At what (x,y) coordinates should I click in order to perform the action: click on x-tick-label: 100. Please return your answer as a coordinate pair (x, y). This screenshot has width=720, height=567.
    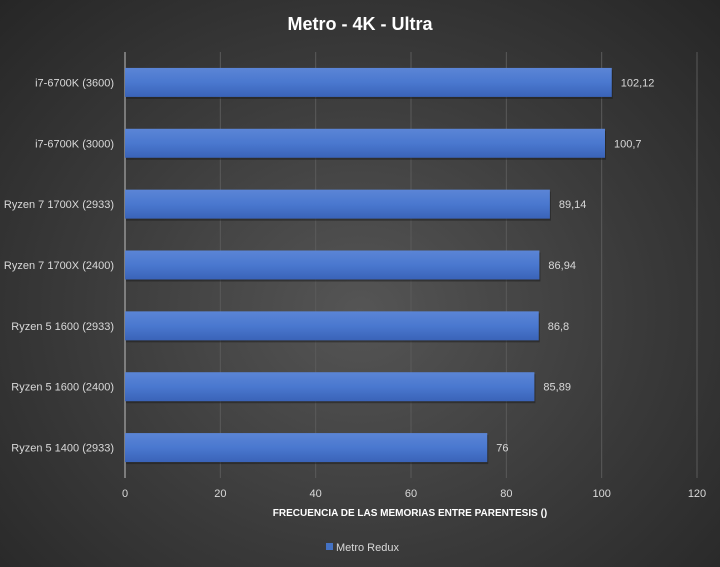
    Looking at the image, I should click on (601, 494).